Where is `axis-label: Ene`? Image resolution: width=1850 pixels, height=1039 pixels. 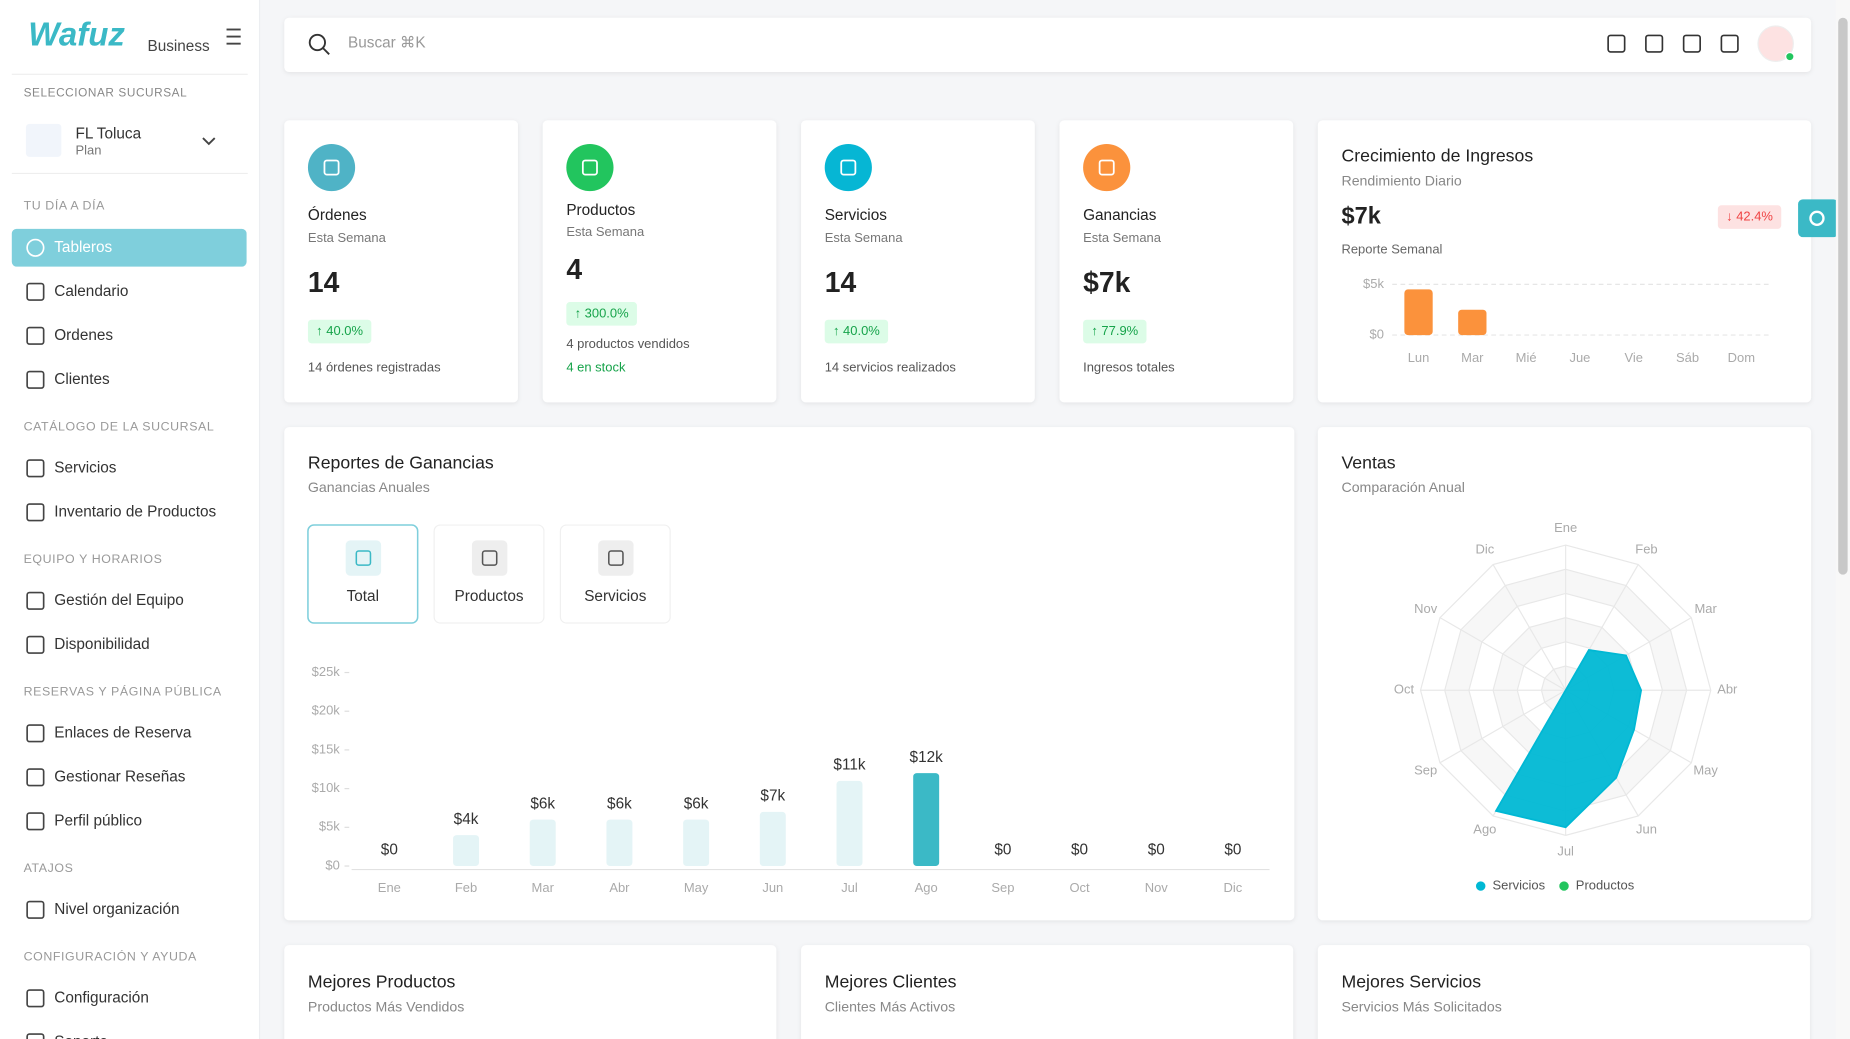
axis-label: Ene is located at coordinates (1565, 527).